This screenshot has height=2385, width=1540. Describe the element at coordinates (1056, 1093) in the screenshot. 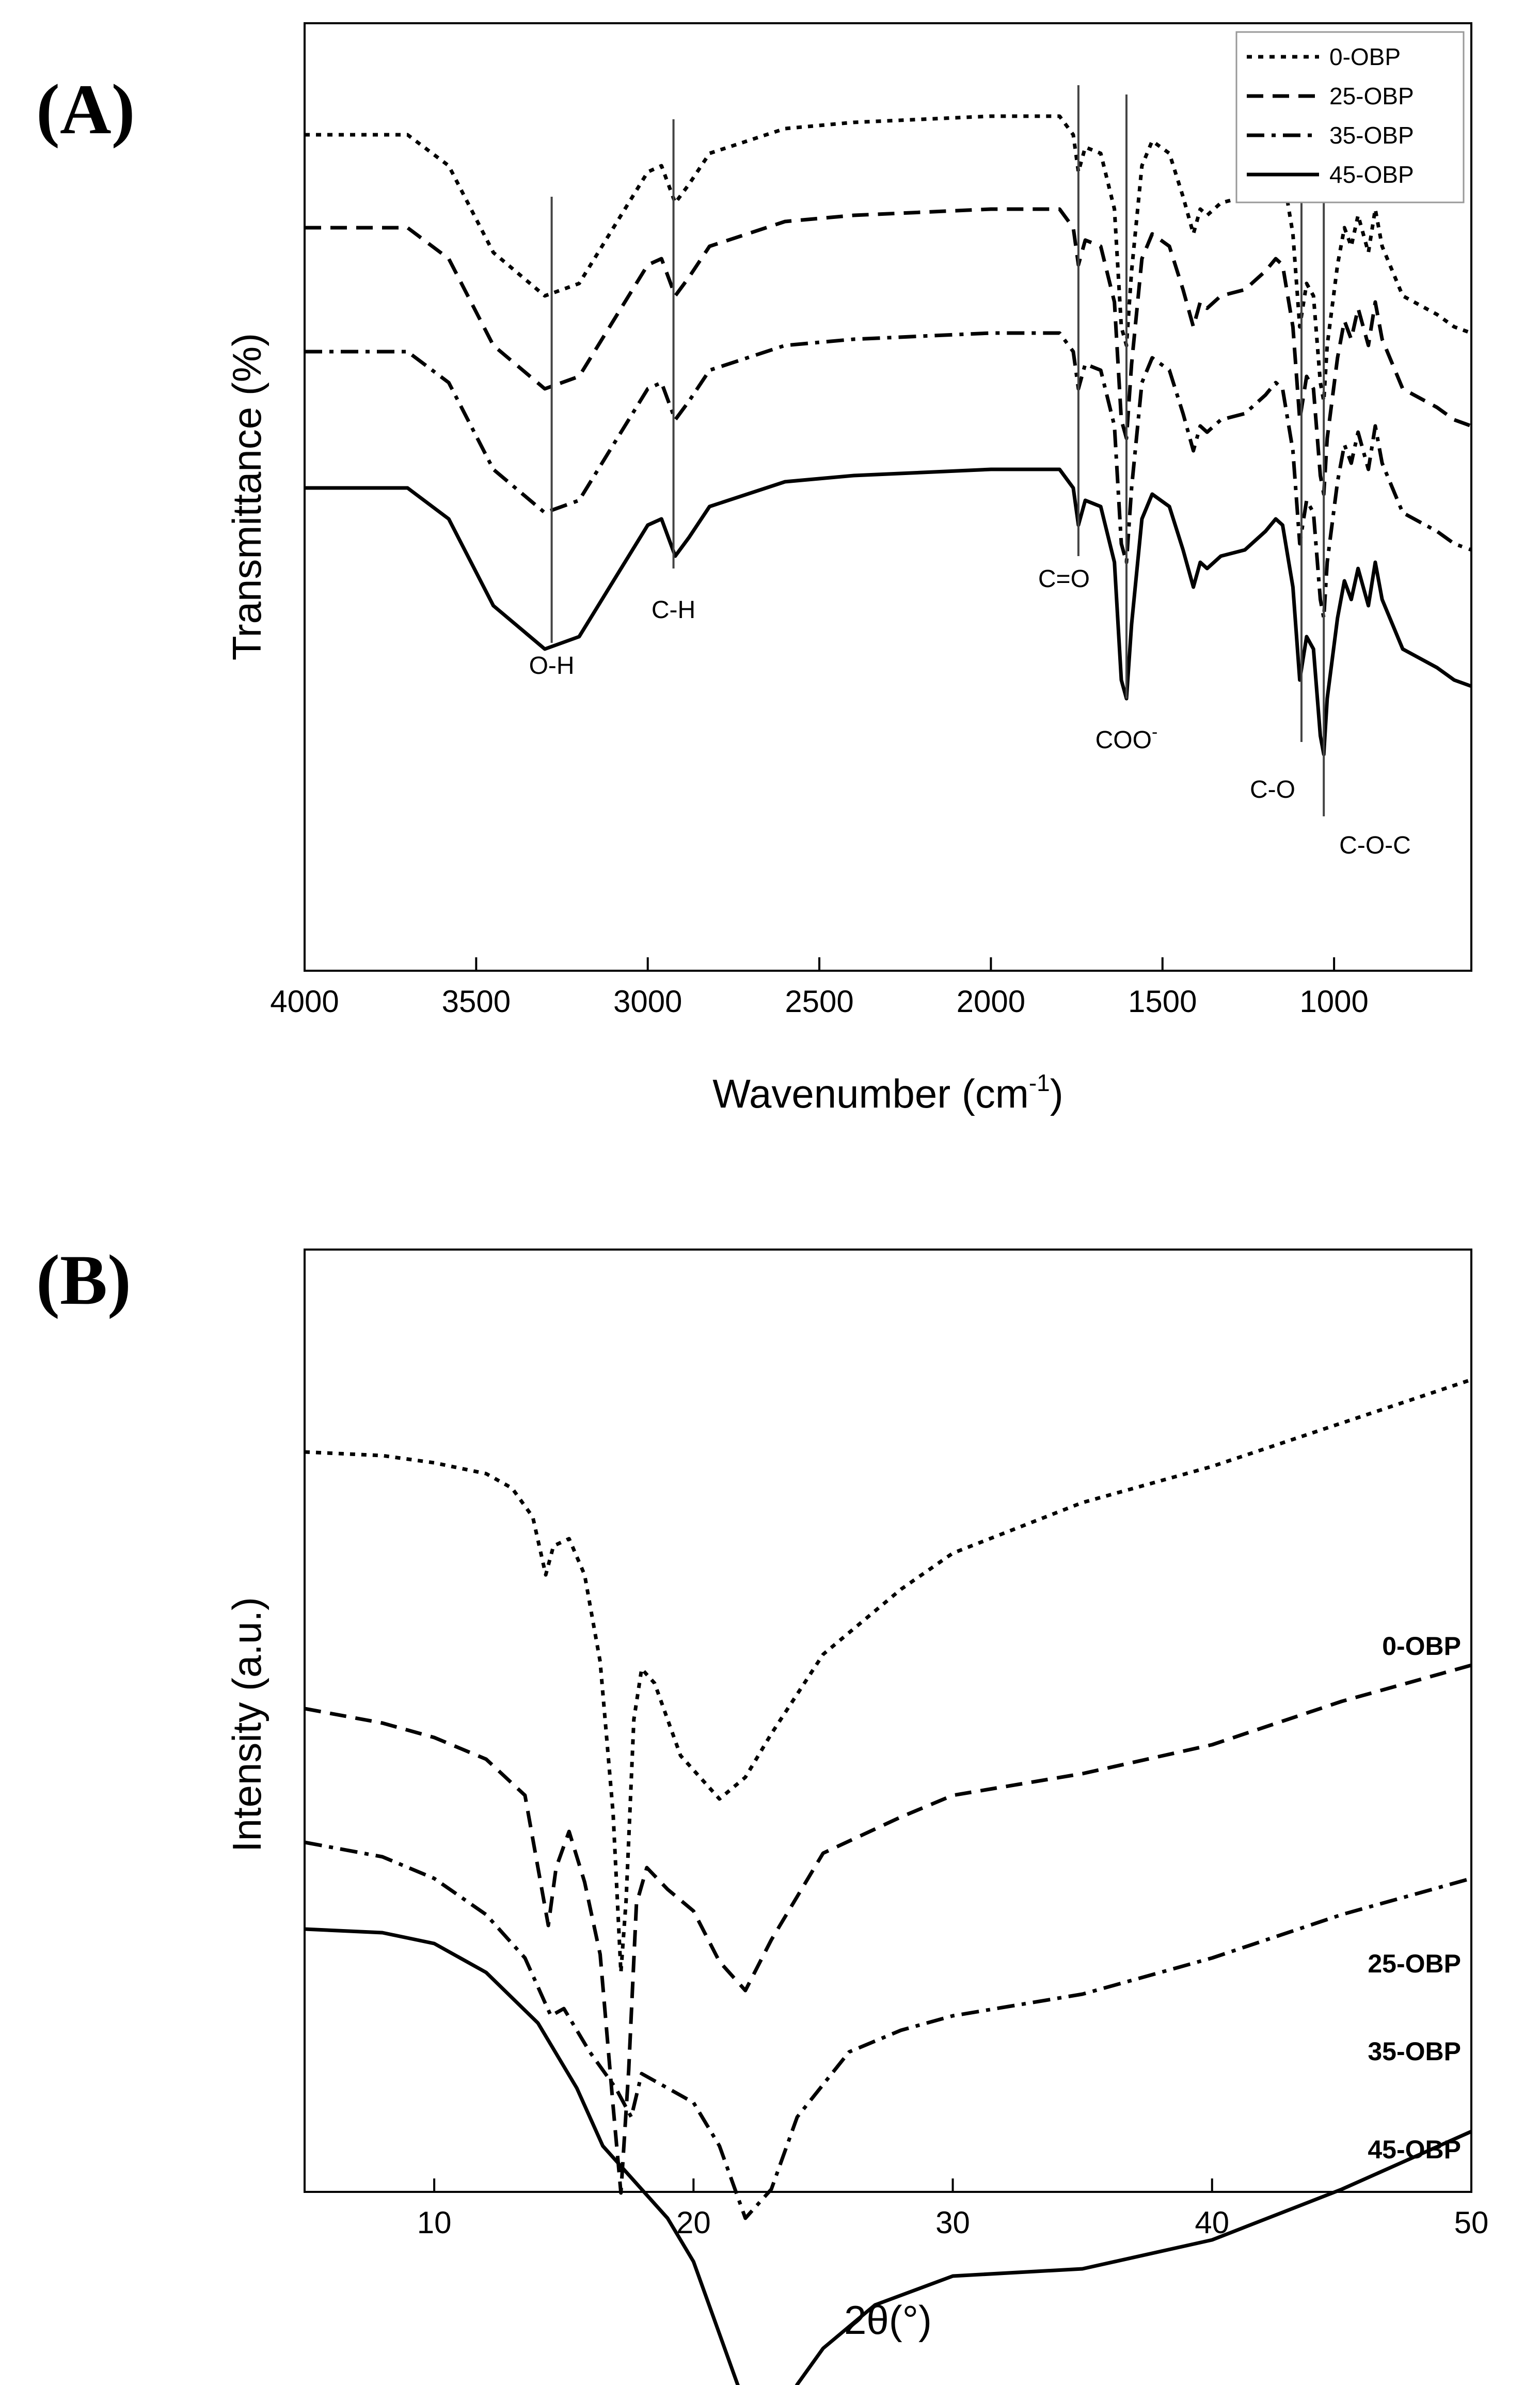

I see `x-title-end: )` at that location.